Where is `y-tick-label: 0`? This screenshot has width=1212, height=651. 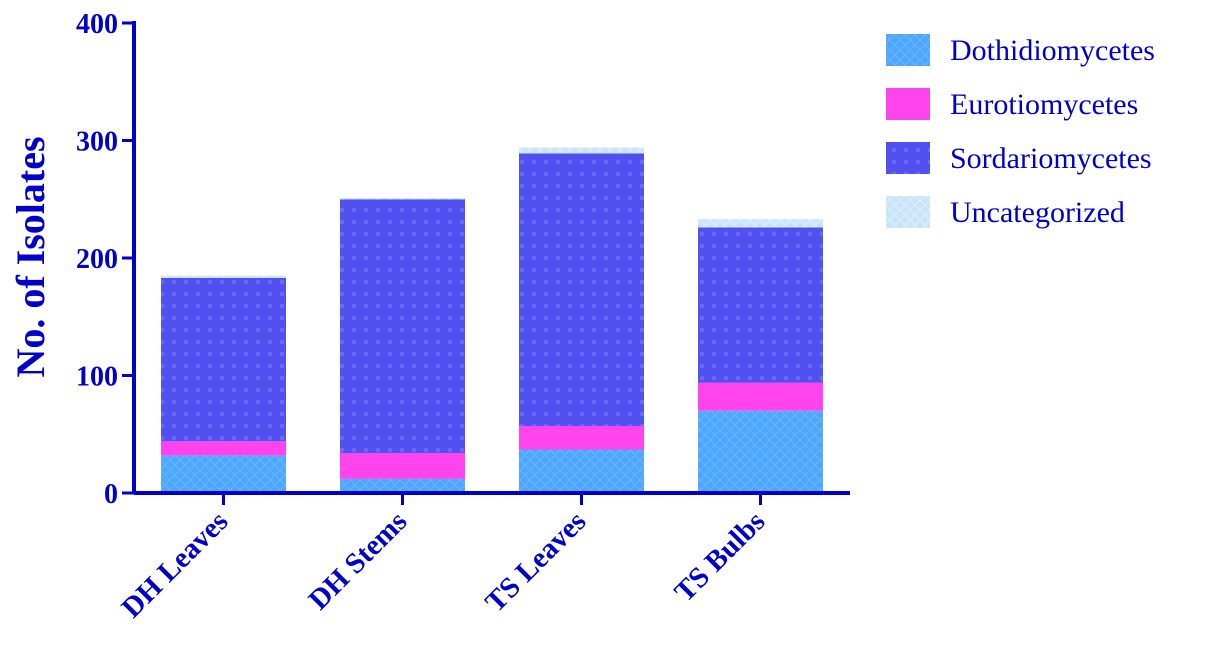
y-tick-label: 0 is located at coordinates (111, 494).